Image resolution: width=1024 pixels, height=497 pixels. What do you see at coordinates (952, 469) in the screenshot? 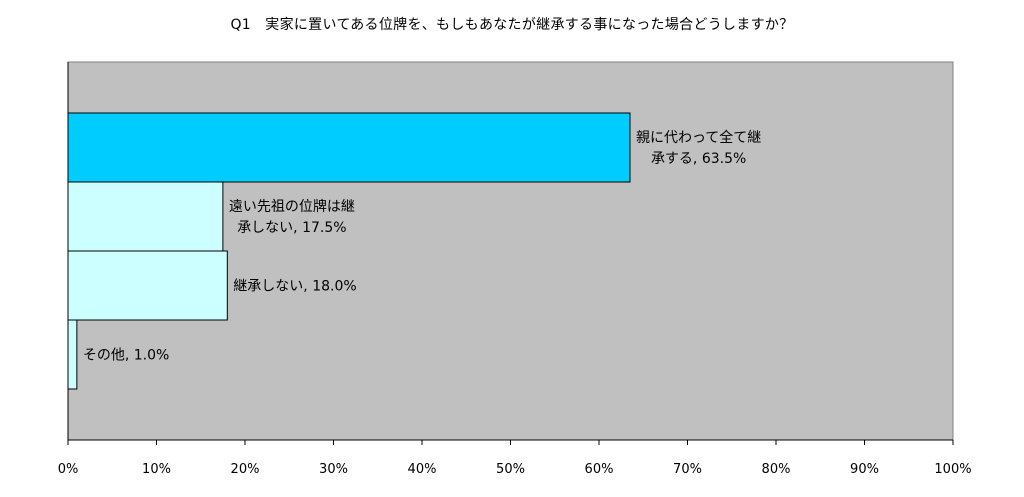
I see `x-tick-label: 100%` at bounding box center [952, 469].